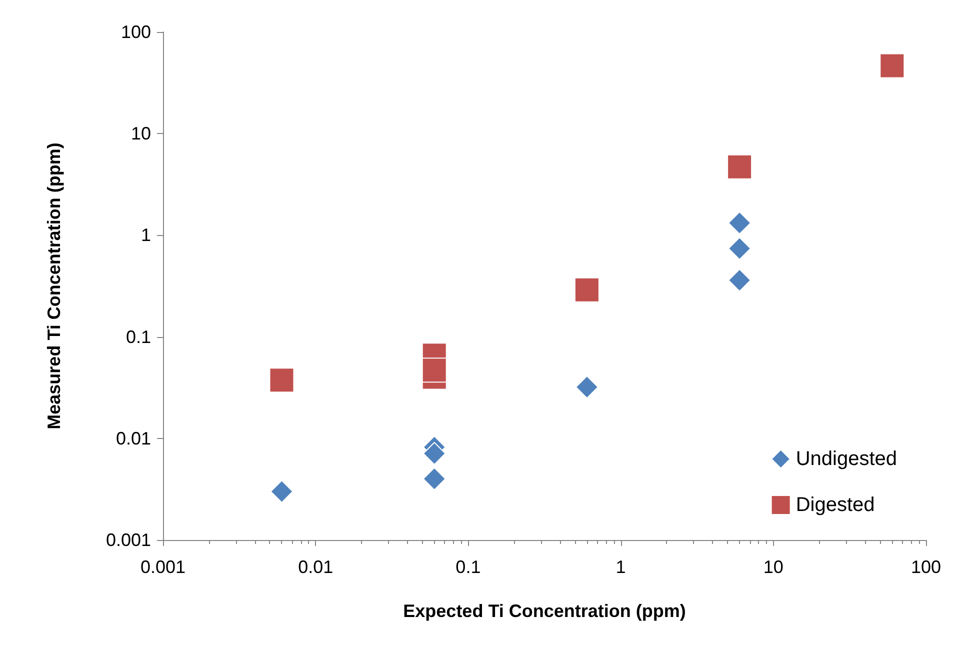  What do you see at coordinates (145, 235) in the screenshot?
I see `y-tick-label: 1` at bounding box center [145, 235].